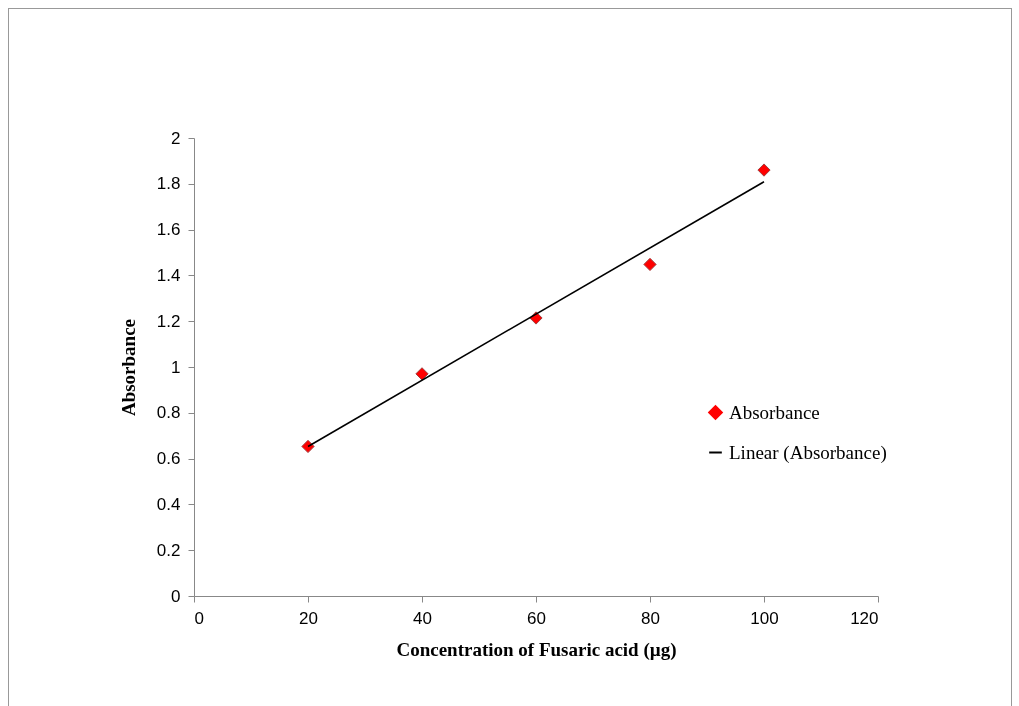  Describe the element at coordinates (536, 618) in the screenshot. I see `x-tick-label: 60` at that location.